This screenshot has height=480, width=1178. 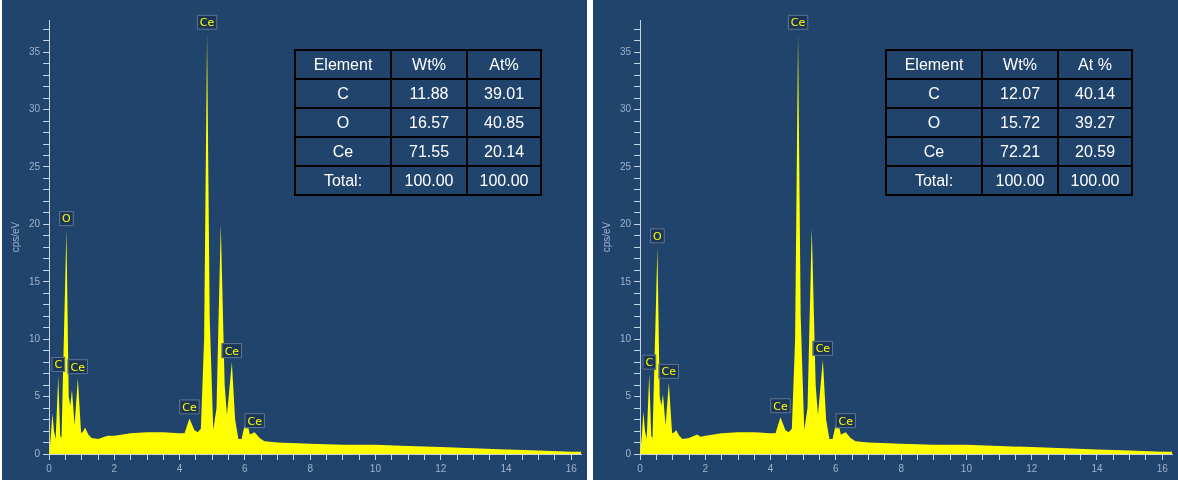 I want to click on annotation: 11.88, so click(x=429, y=93).